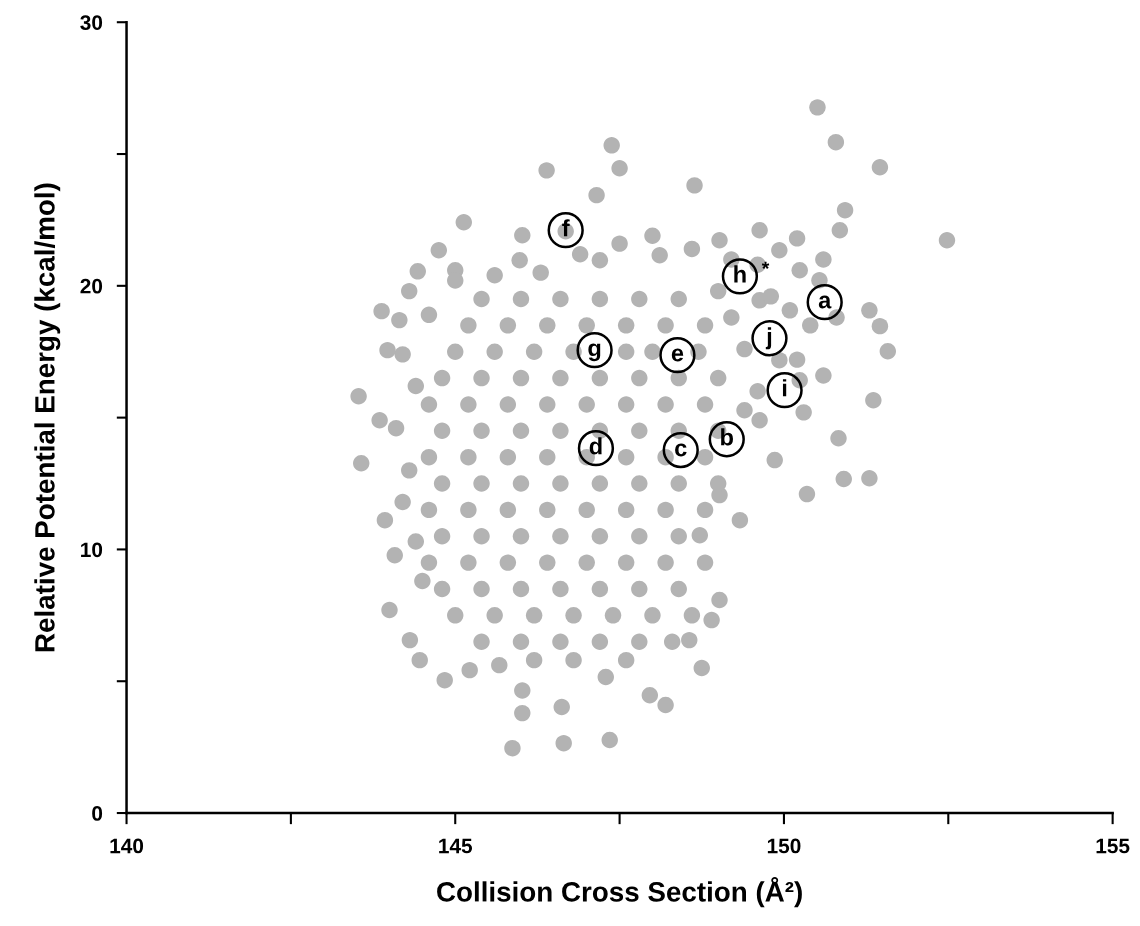  Describe the element at coordinates (727, 437) in the screenshot. I see `annotation: b` at that location.